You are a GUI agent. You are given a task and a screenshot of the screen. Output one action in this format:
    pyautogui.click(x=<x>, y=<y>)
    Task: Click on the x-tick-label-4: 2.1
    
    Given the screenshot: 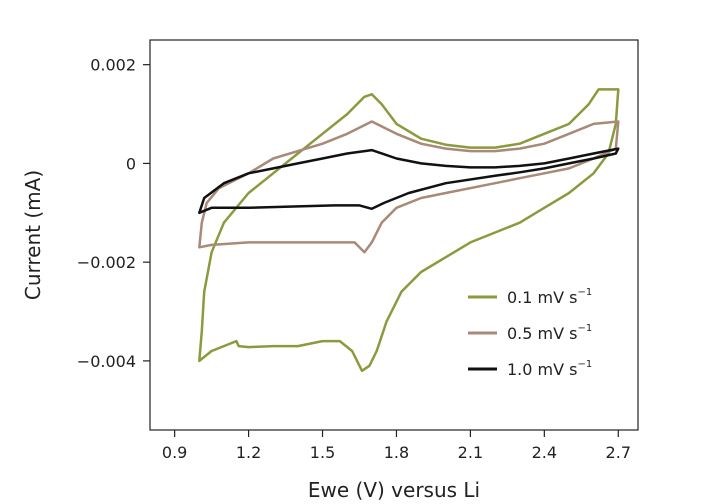 What is the action you would take?
    pyautogui.click(x=470, y=452)
    